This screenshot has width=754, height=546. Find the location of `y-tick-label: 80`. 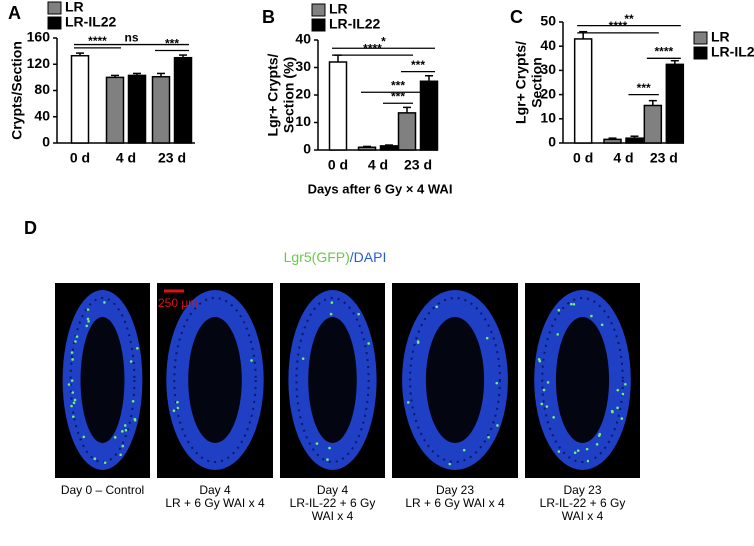

y-tick-label: 80 is located at coordinates (42, 89).